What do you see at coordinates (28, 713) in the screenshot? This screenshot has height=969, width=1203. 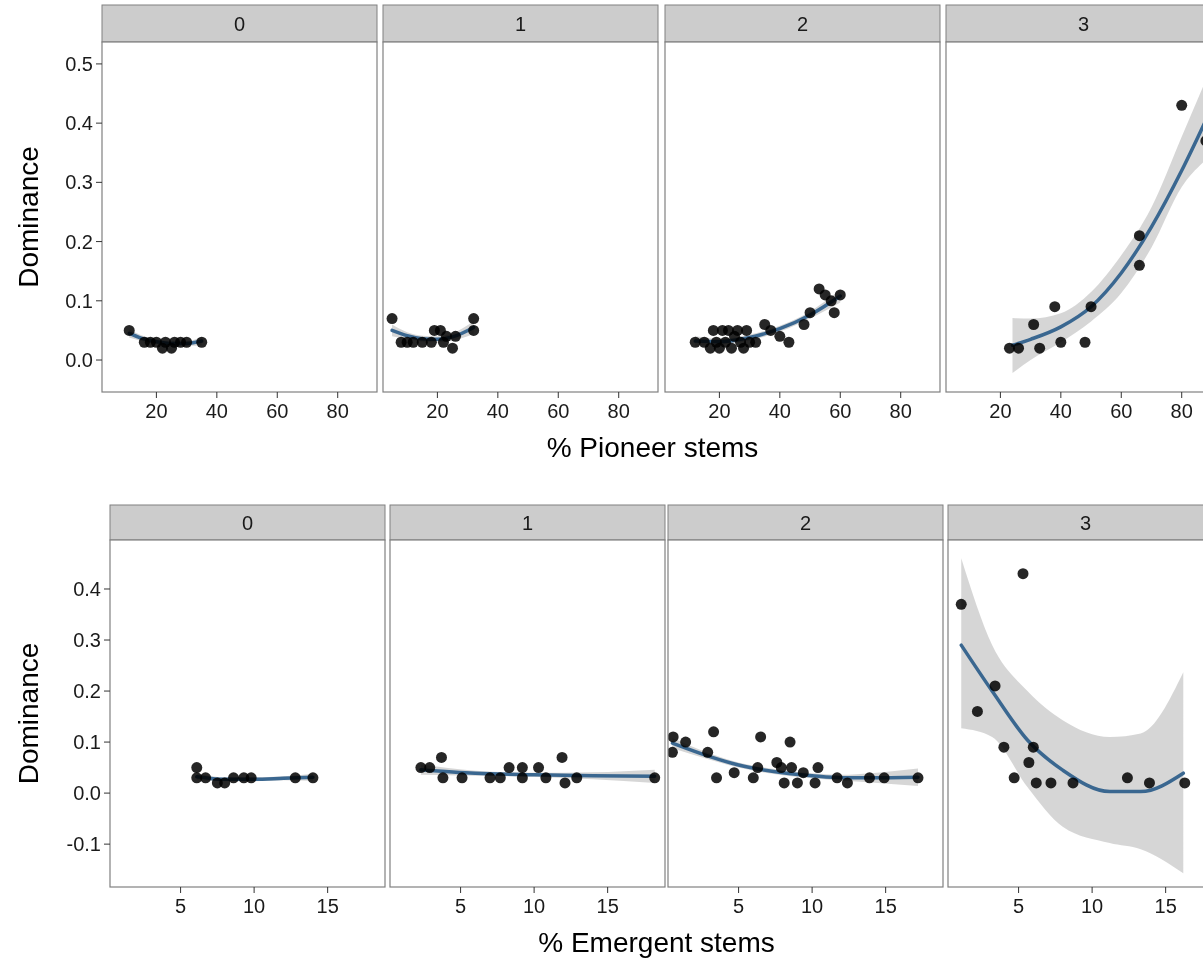 I see `y-axis-title: Dominance` at bounding box center [28, 713].